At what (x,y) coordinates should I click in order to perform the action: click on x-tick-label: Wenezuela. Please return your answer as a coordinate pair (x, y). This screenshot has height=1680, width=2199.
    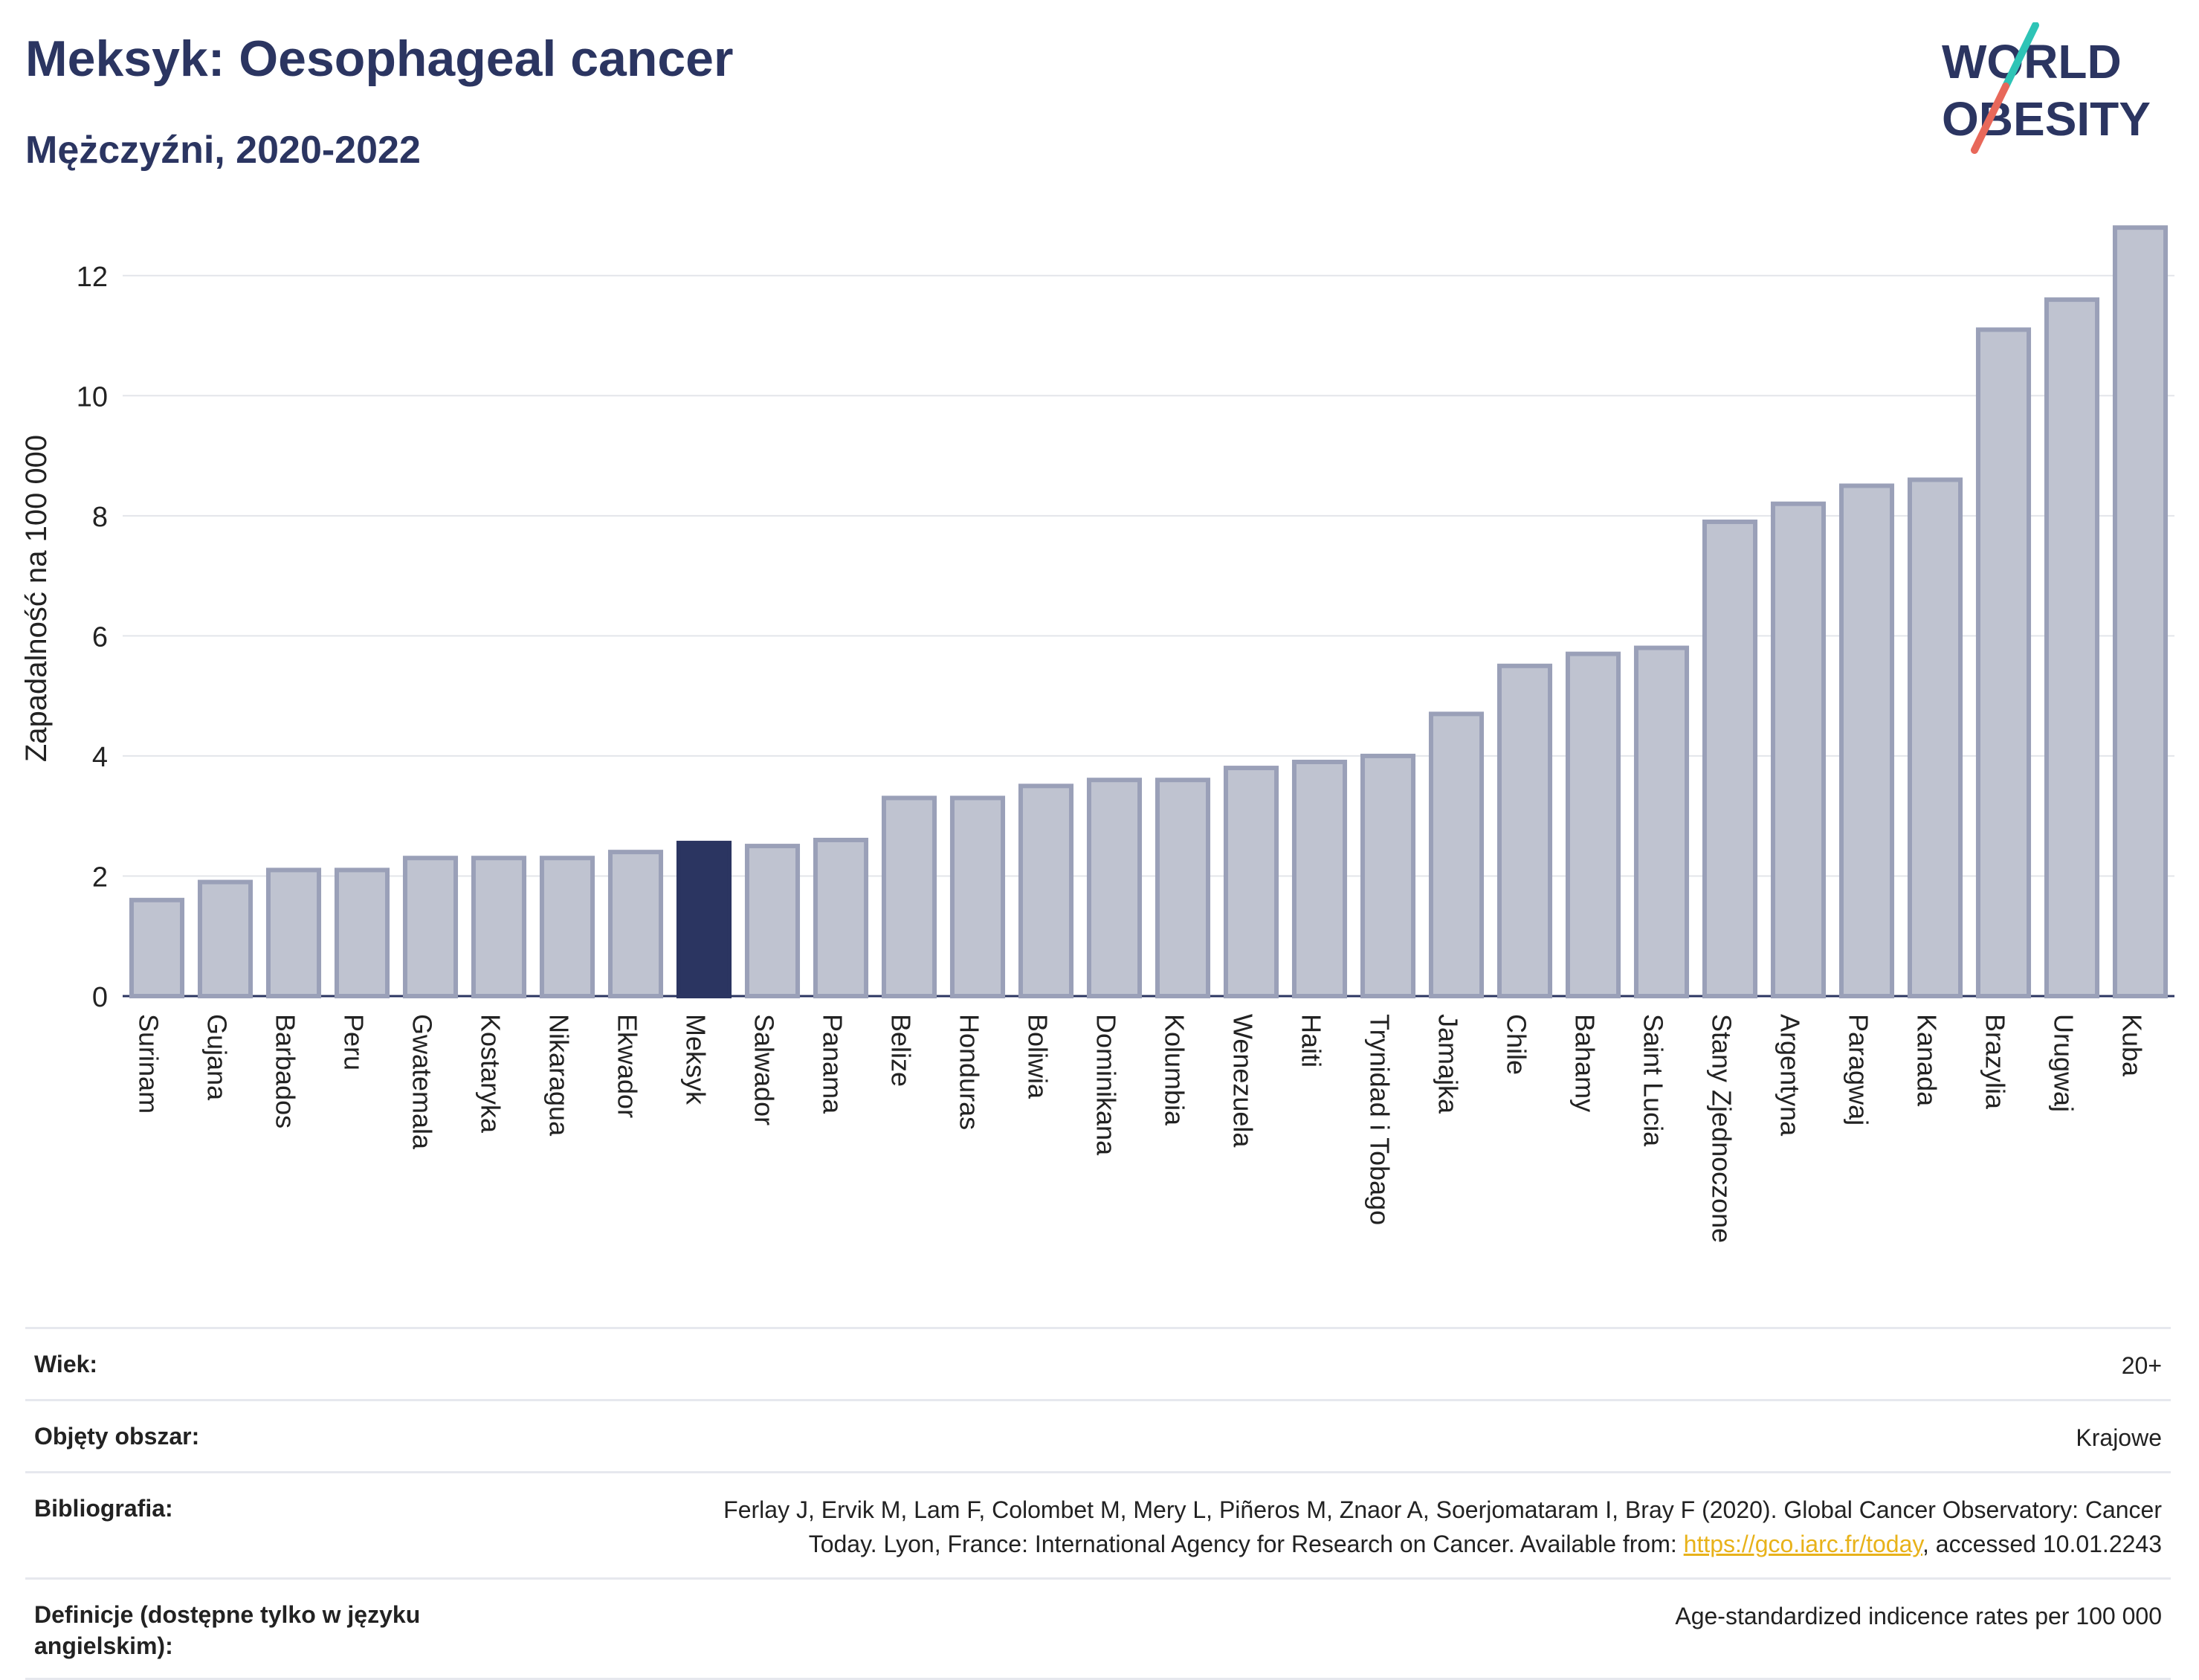
    Looking at the image, I should click on (1242, 1081).